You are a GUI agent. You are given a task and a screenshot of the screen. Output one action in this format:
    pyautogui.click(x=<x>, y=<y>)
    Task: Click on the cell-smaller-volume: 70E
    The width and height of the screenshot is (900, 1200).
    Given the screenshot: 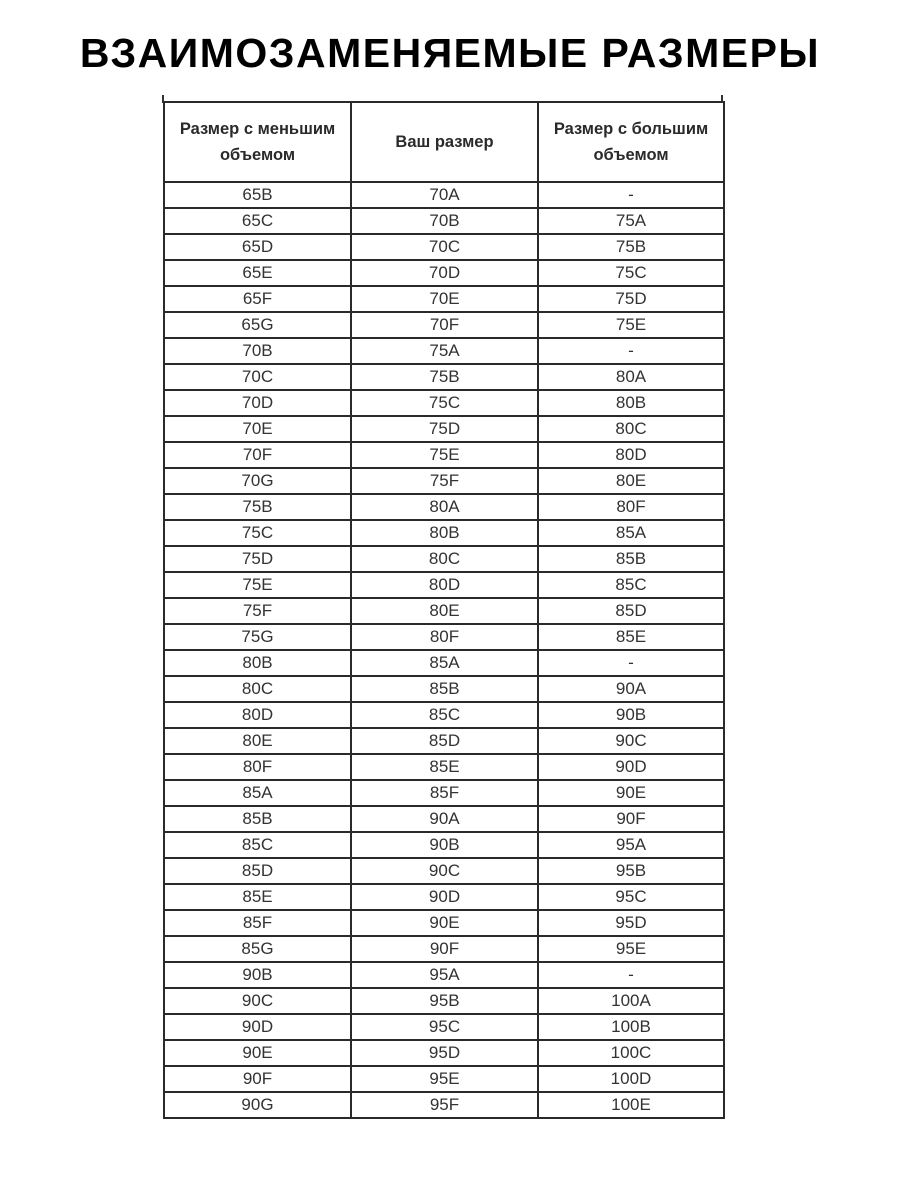 What is the action you would take?
    pyautogui.click(x=257, y=429)
    